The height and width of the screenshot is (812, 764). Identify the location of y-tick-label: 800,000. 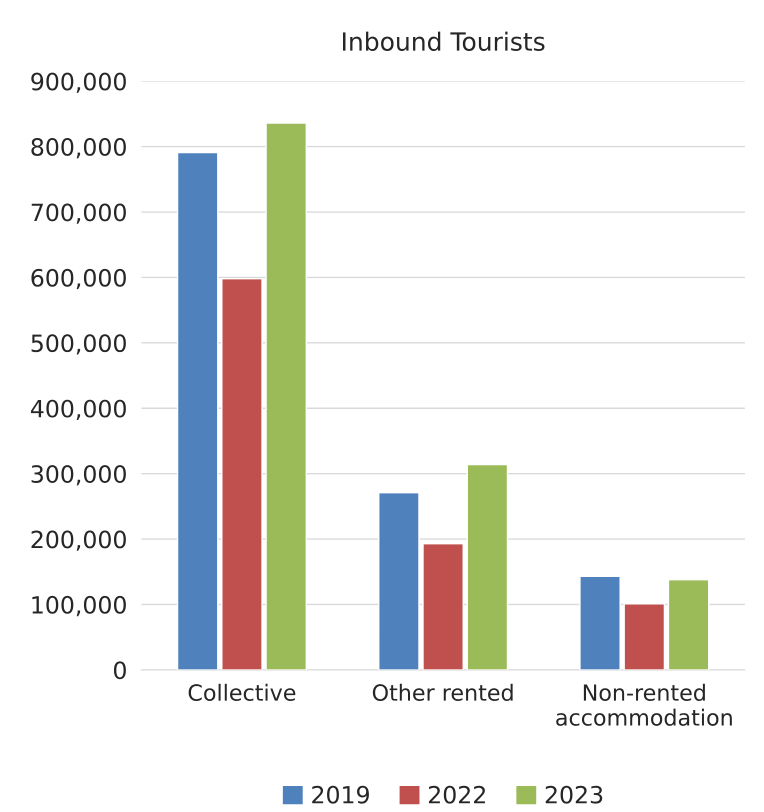
(78, 148).